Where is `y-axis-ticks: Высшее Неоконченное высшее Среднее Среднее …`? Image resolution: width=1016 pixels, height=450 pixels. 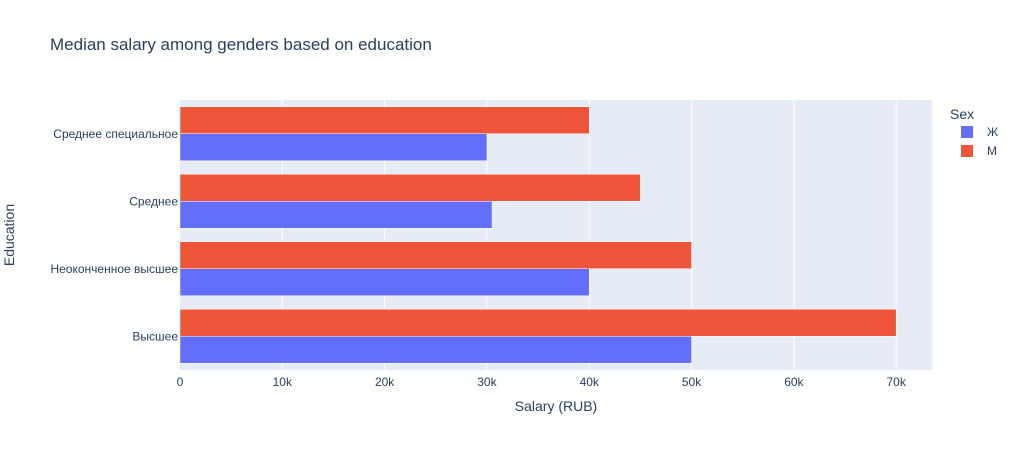 y-axis-ticks: Высшее Неоконченное высшее Среднее Среднее … is located at coordinates (114, 235).